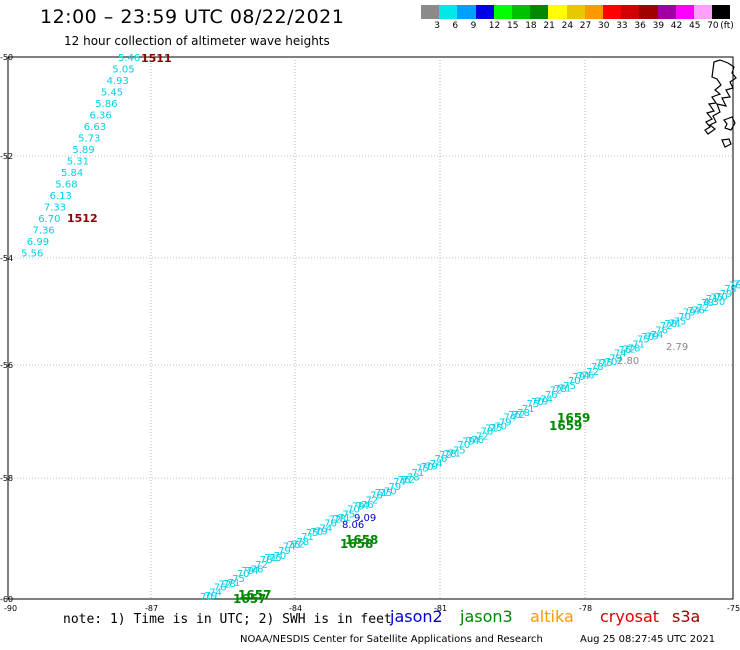 The image size is (740, 650). Describe the element at coordinates (55, 208) in the screenshot. I see `north-track-value: 7.33` at that location.